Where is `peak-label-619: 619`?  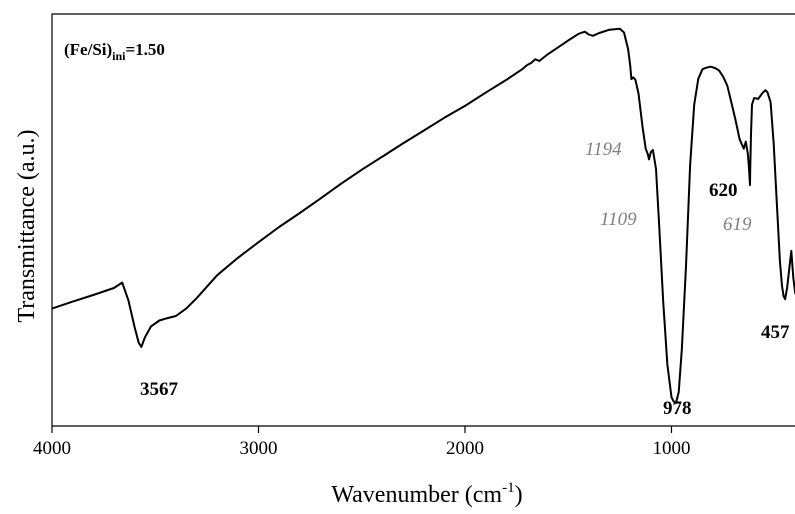
peak-label-619: 619 is located at coordinates (737, 224).